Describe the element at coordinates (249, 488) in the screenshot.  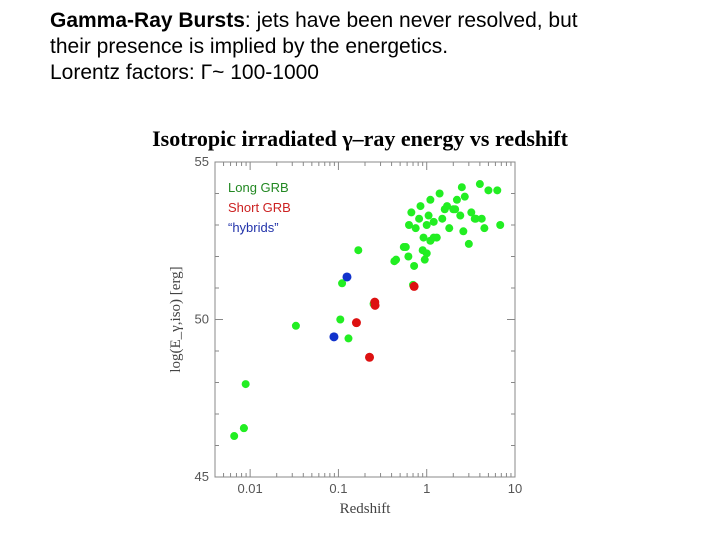
I see `x-tick-label: 0.01` at that location.